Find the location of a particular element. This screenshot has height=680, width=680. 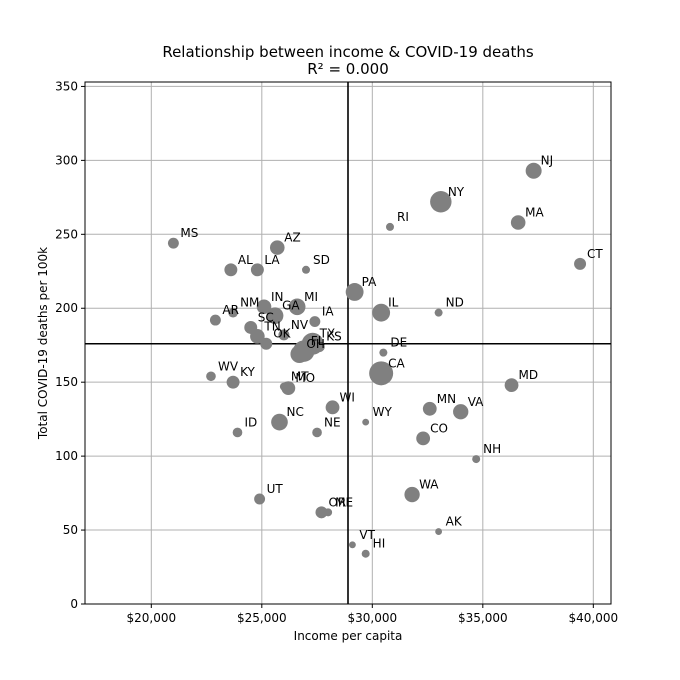

point-label-wv: WV is located at coordinates (228, 366).